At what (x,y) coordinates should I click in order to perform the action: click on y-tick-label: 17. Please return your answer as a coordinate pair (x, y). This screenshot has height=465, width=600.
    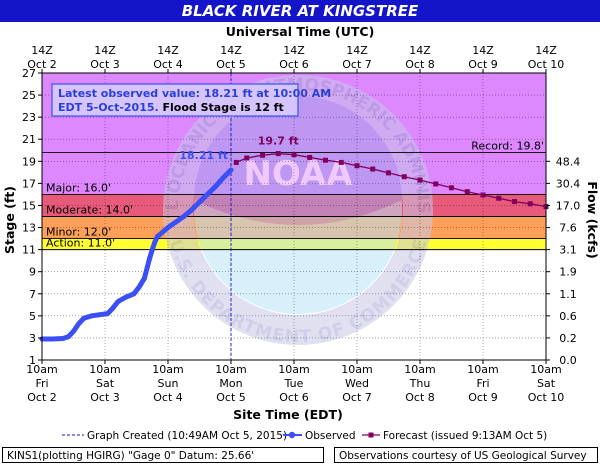
    Looking at the image, I should click on (29, 183).